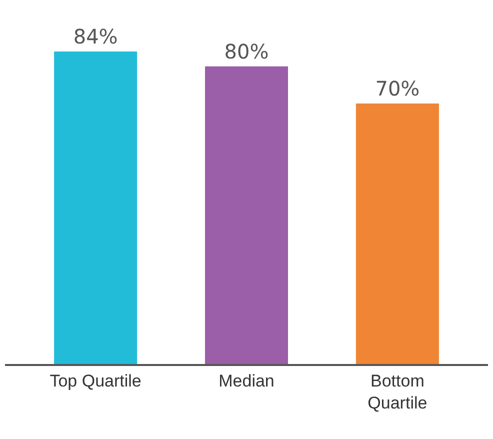 The image size is (493, 439). I want to click on data-label: 84%, so click(95, 36).